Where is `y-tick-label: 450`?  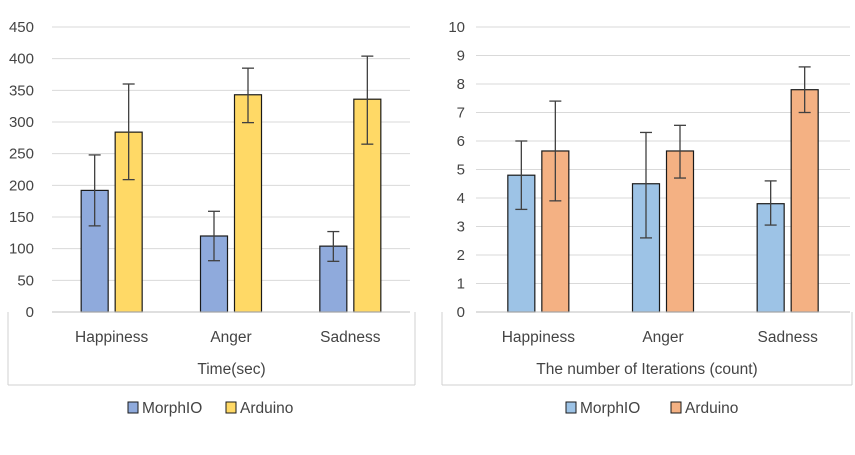 y-tick-label: 450 is located at coordinates (21, 27).